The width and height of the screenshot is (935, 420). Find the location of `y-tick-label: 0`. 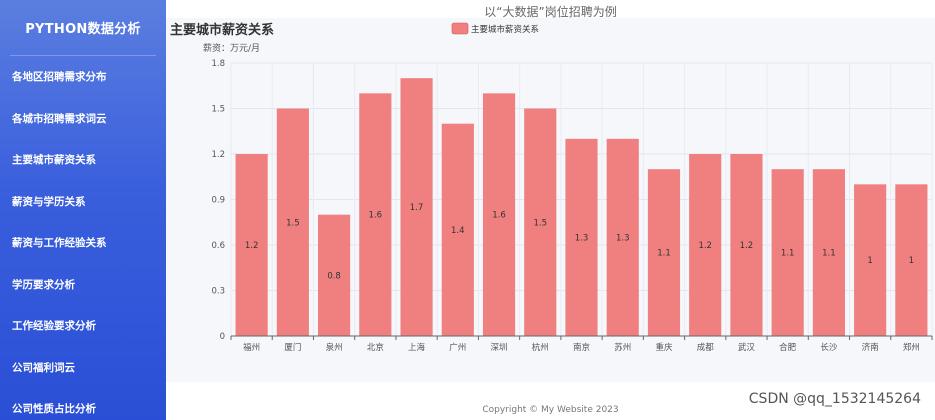

y-tick-label: 0 is located at coordinates (222, 337).